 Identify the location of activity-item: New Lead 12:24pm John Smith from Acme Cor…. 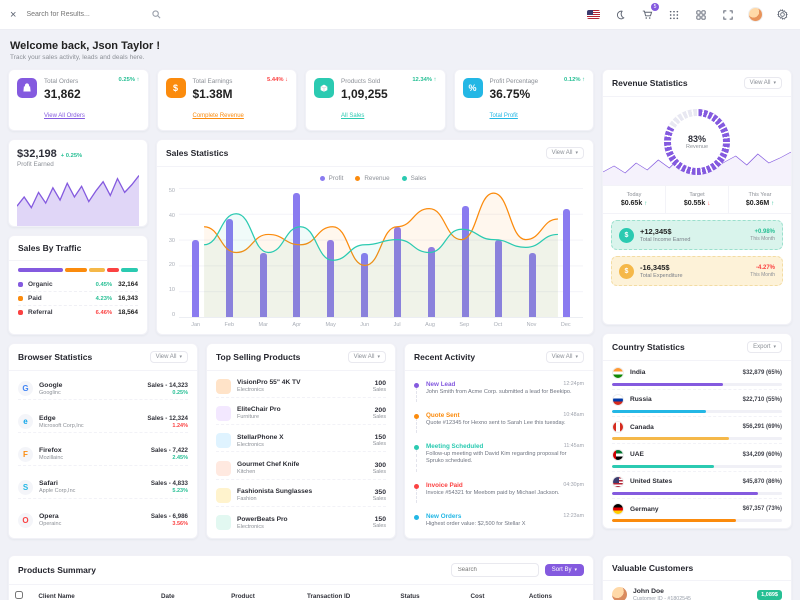
(499, 390).